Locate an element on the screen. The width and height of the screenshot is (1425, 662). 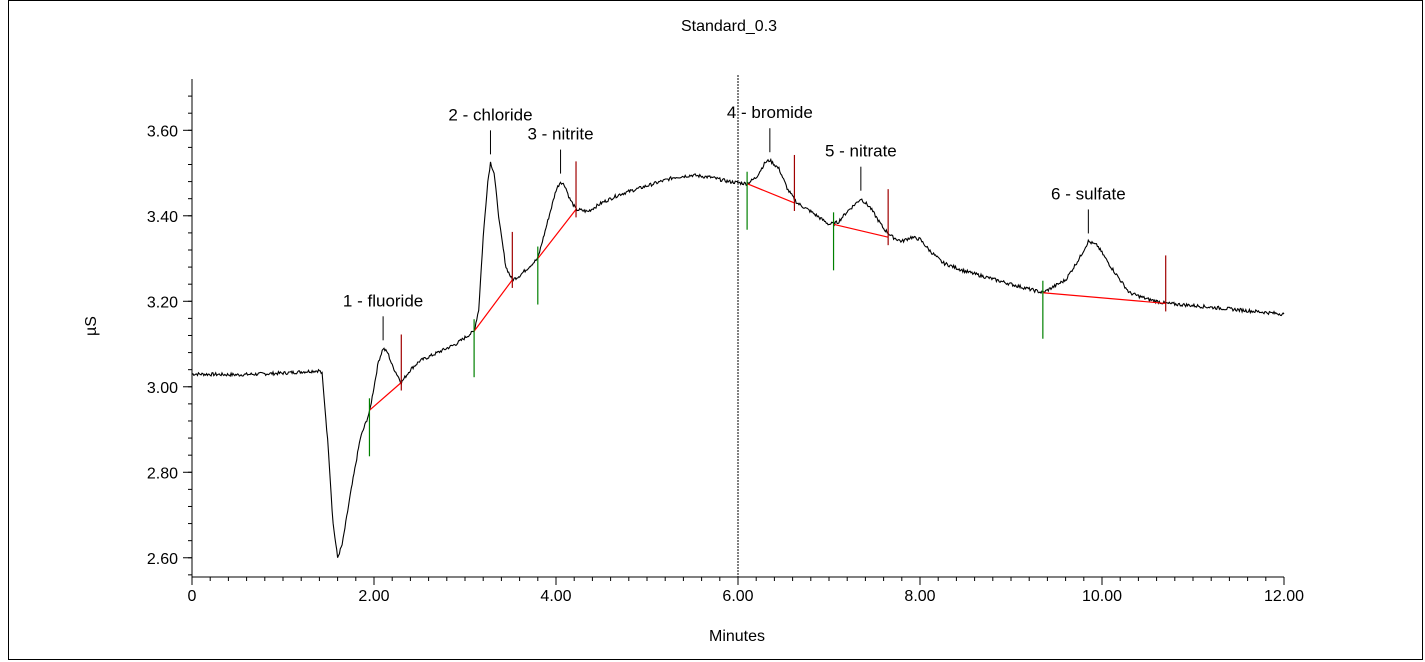
y-tick-label: 2.60 is located at coordinates (162, 559).